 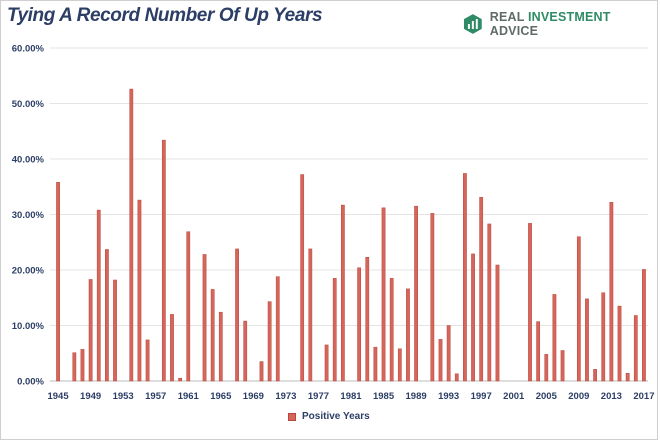 What do you see at coordinates (58, 282) in the screenshot?
I see `bar-1945` at bounding box center [58, 282].